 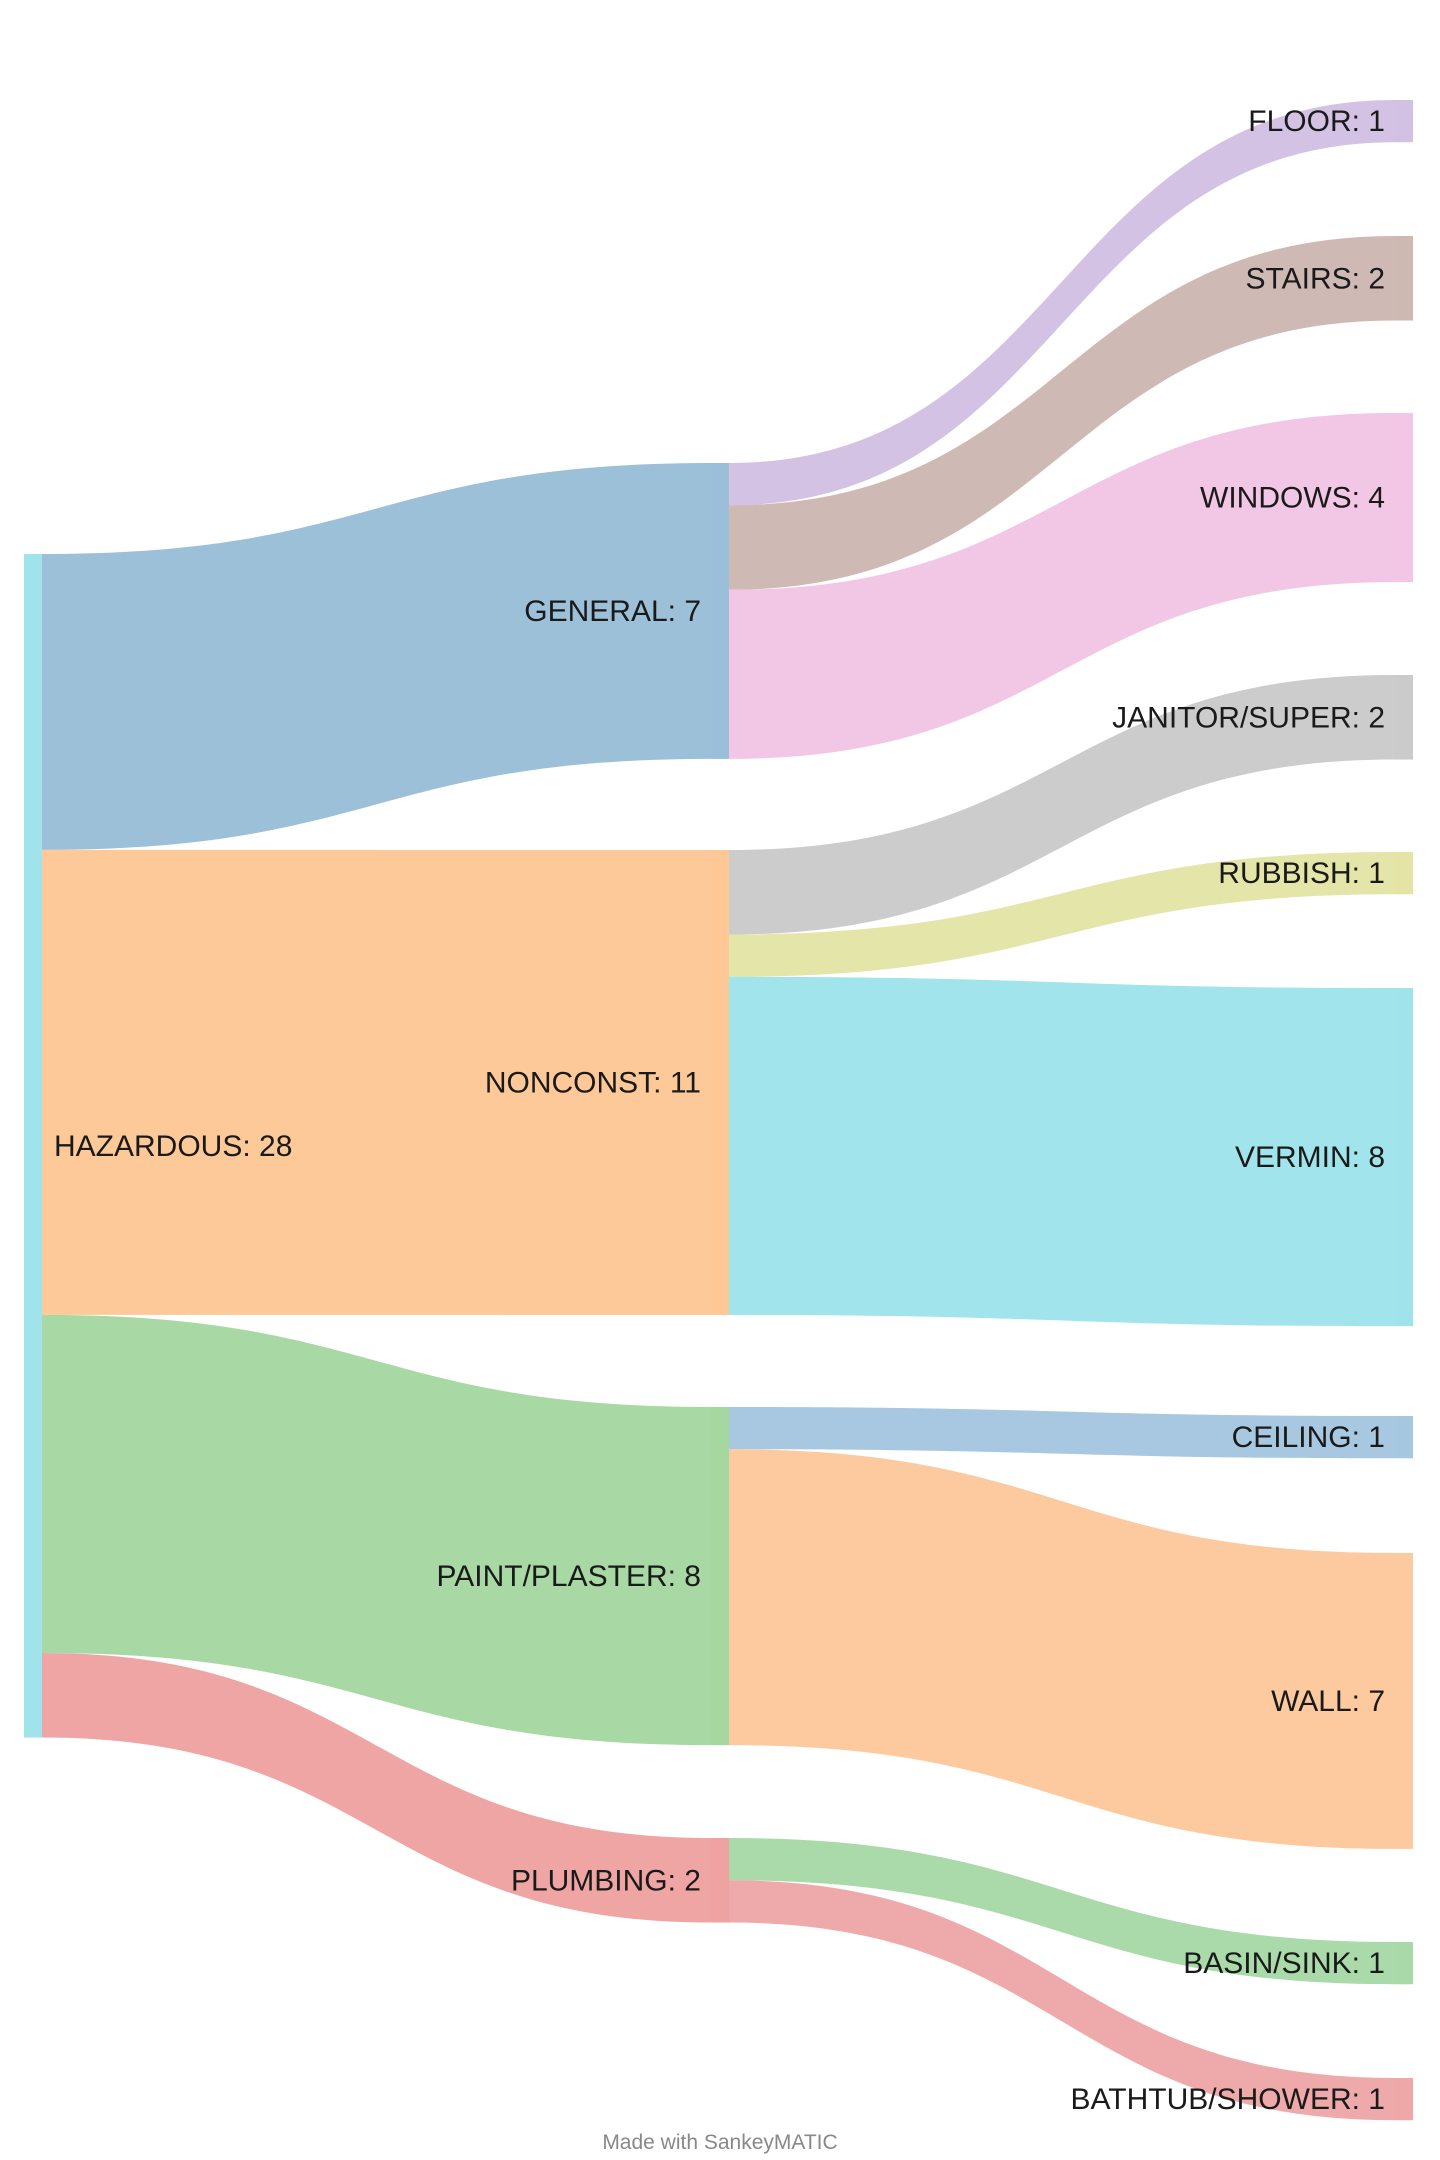 I want to click on node-rubbish, so click(x=1404, y=873).